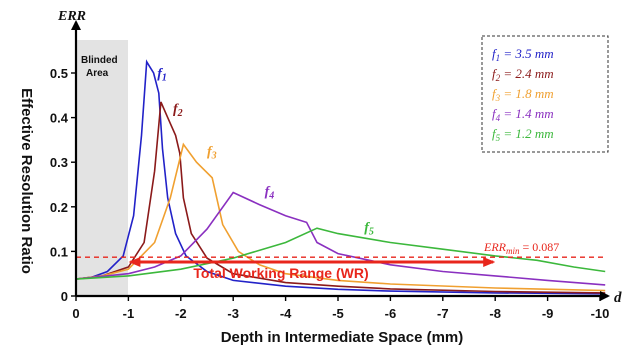 Image resolution: width=626 pixels, height=352 pixels. What do you see at coordinates (59, 162) in the screenshot?
I see `y-tick-label: 0.3` at bounding box center [59, 162].